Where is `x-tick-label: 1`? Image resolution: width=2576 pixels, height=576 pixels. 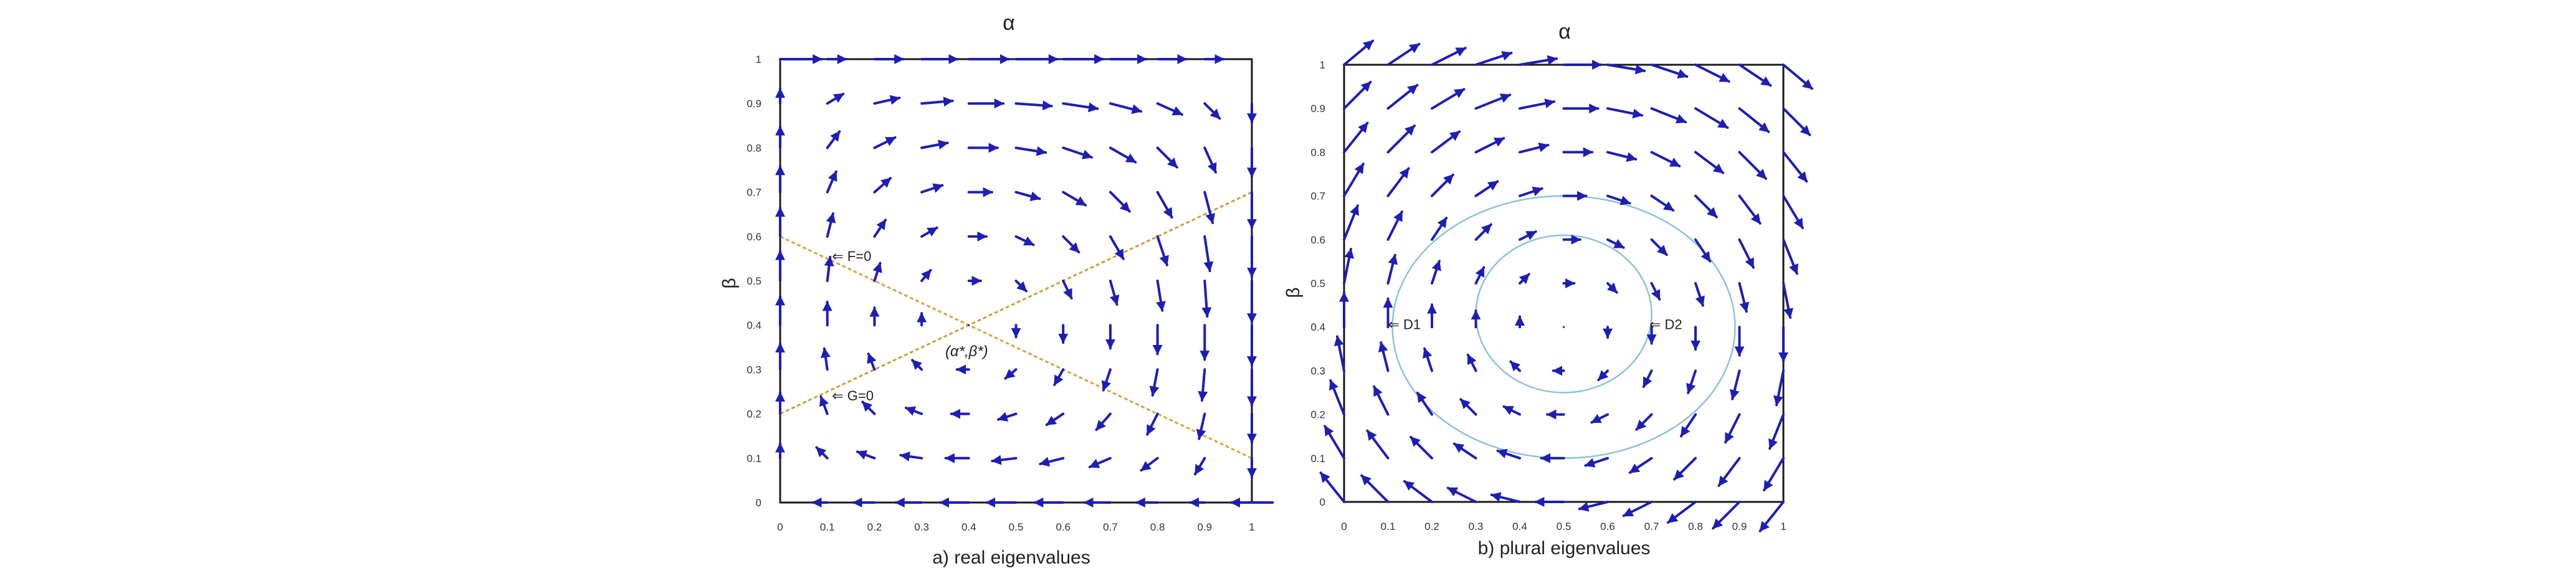
x-tick-label: 1 is located at coordinates (1251, 527).